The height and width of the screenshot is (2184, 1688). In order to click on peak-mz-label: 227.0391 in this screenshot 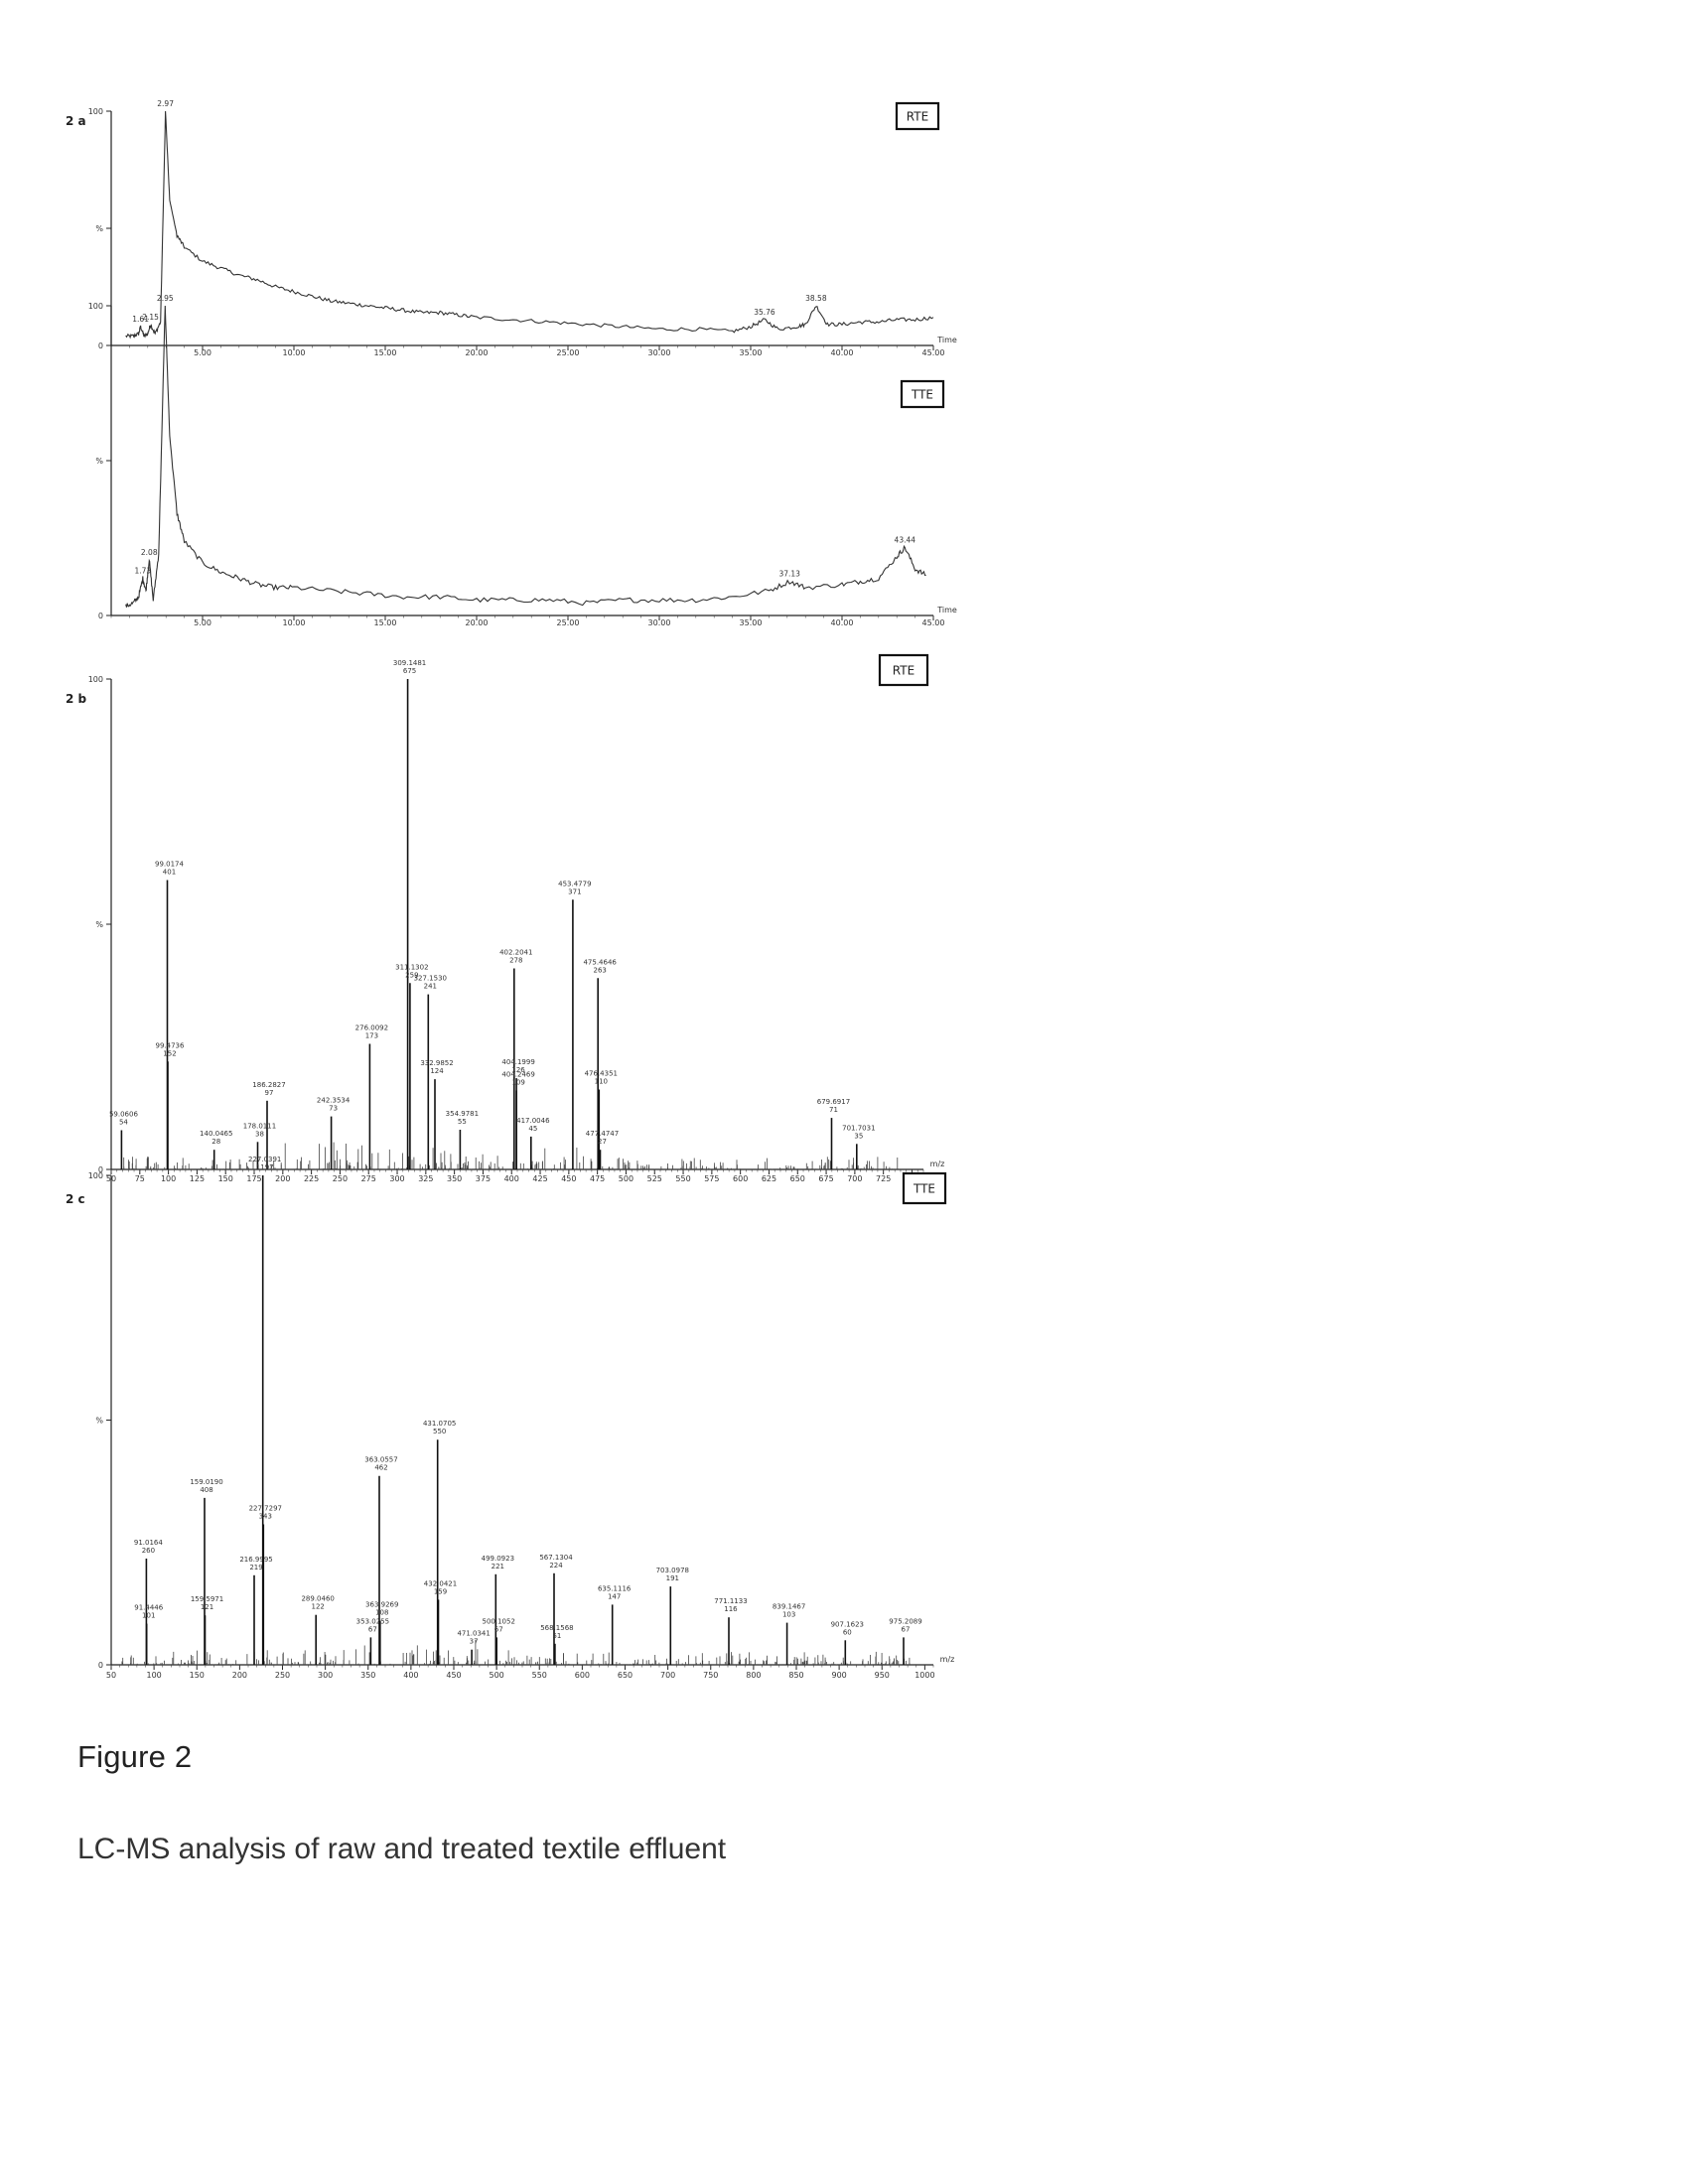, I will do `click(264, 1159)`.